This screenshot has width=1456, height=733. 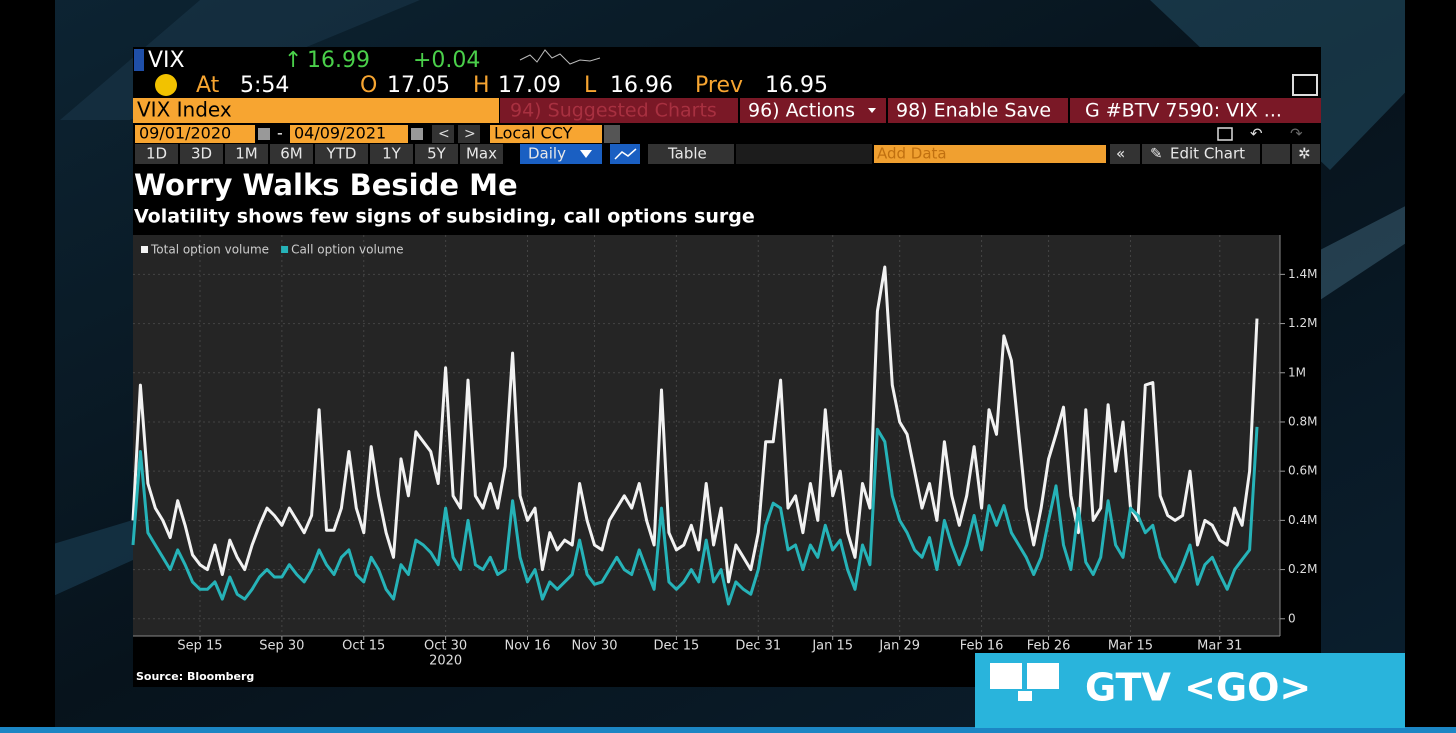 What do you see at coordinates (641, 85) in the screenshot?
I see `low: 16.96` at bounding box center [641, 85].